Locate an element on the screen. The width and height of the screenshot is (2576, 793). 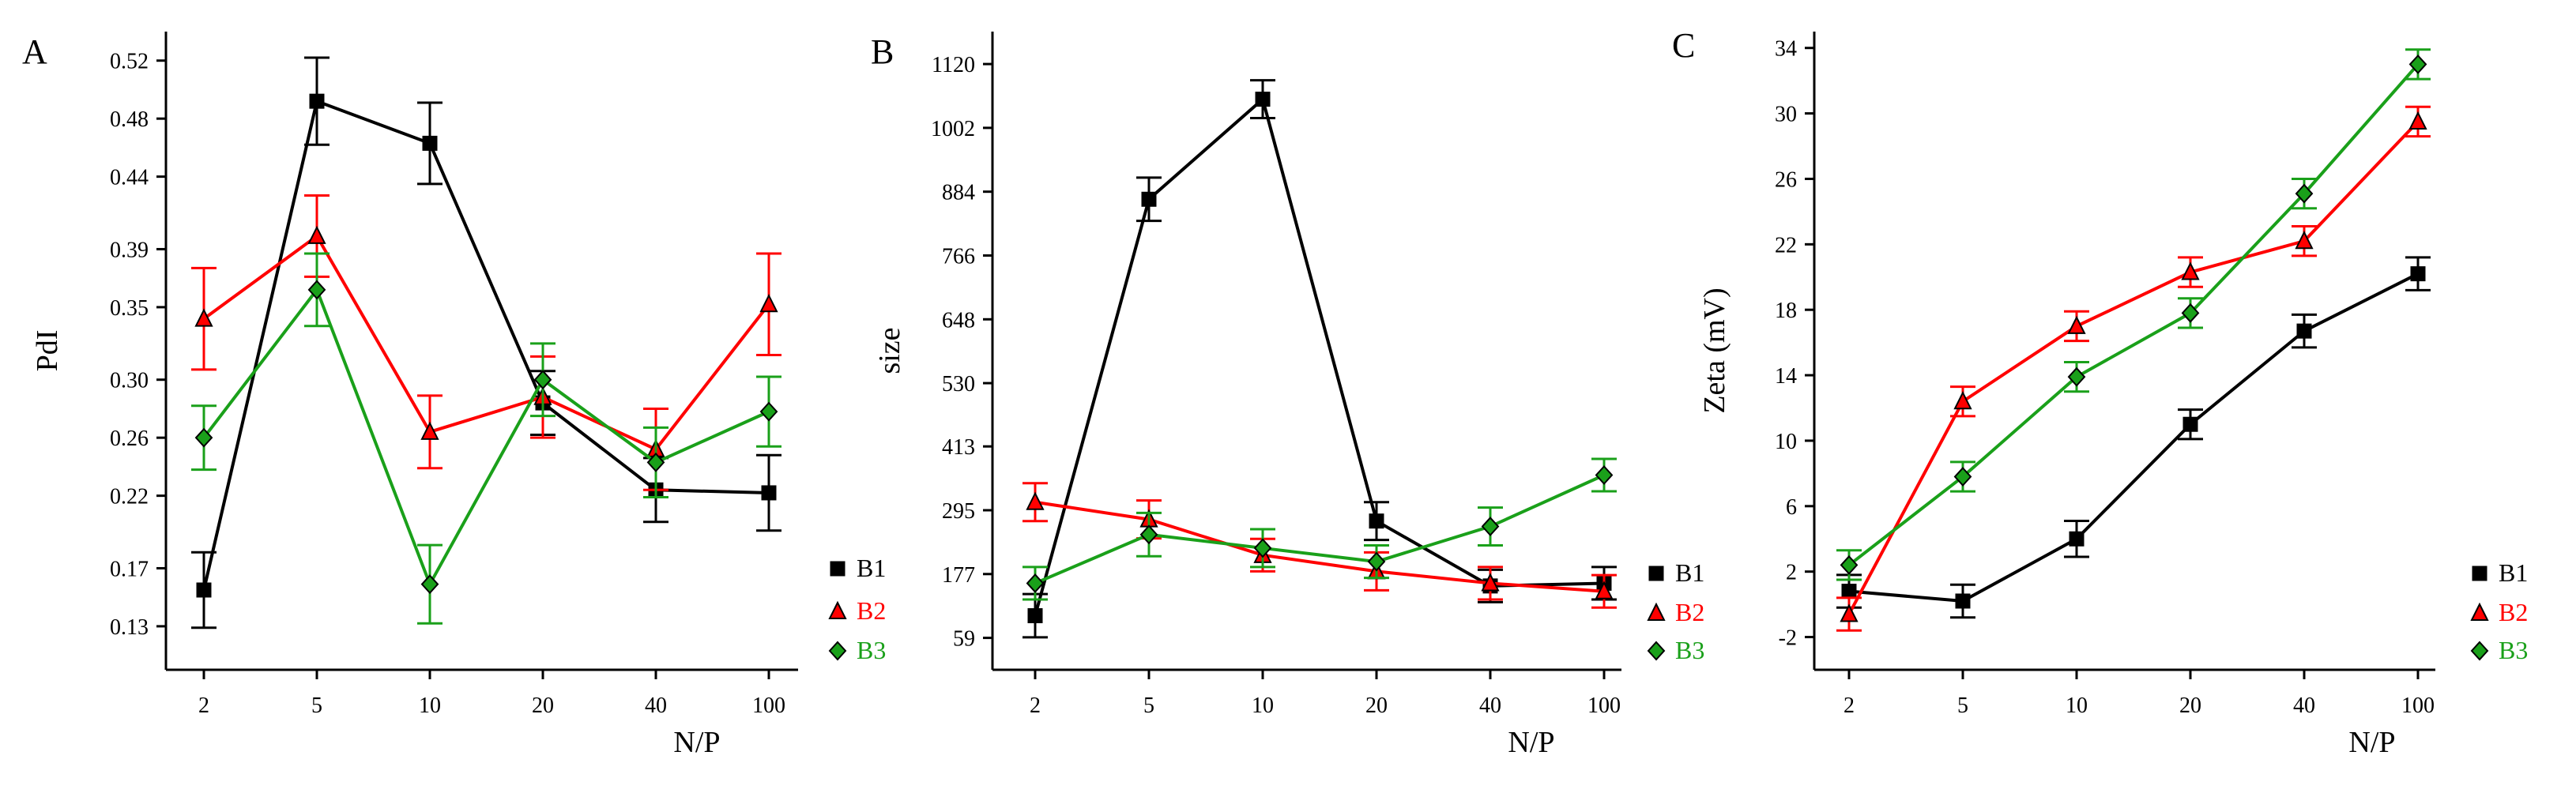
panel-c-legend-marker-b2 is located at coordinates (2479, 611).